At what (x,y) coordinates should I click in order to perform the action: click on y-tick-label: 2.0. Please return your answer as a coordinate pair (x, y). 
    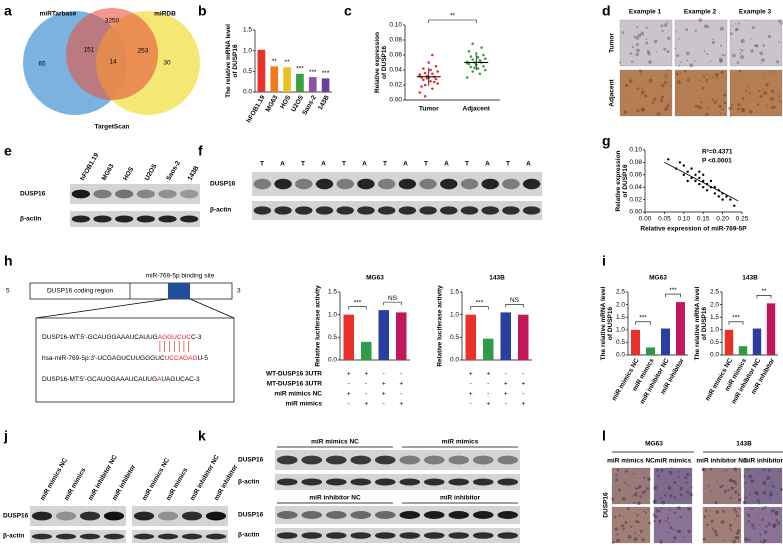
    Looking at the image, I should click on (714, 304).